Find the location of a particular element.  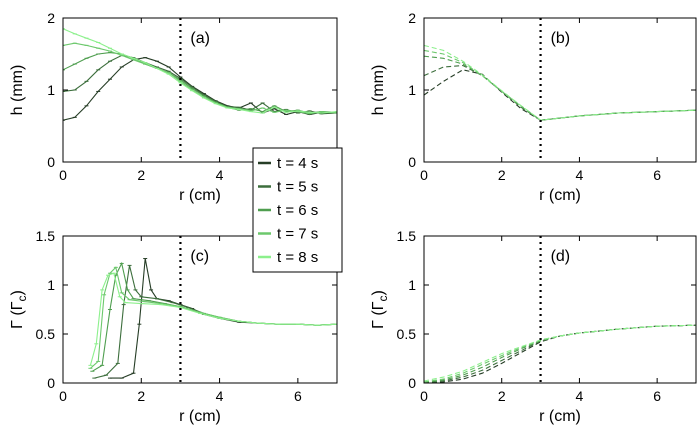

panel-c-y-tick-label: 1 is located at coordinates (51, 285).